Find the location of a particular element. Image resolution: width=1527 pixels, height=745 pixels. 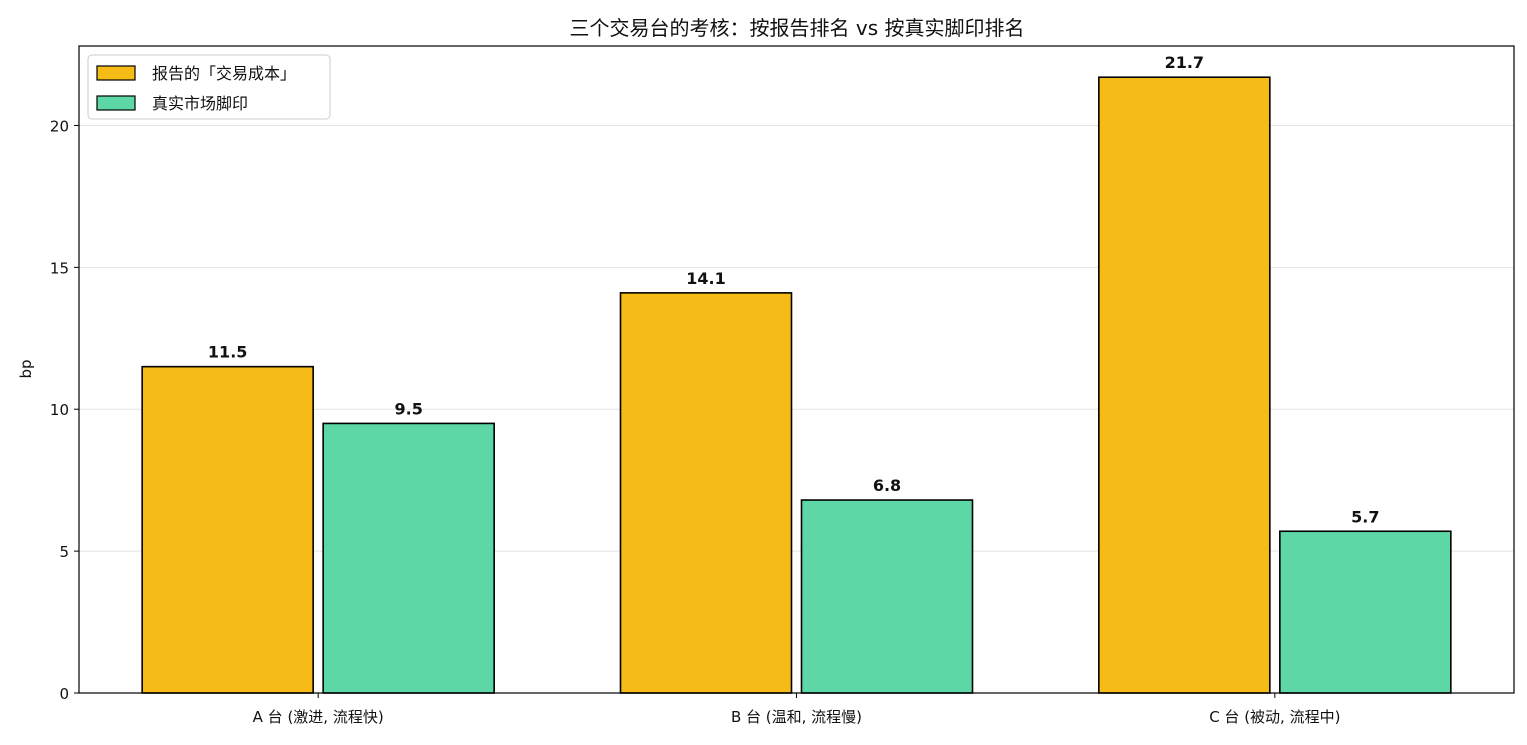

y-tick-label: 15 is located at coordinates (59, 268).